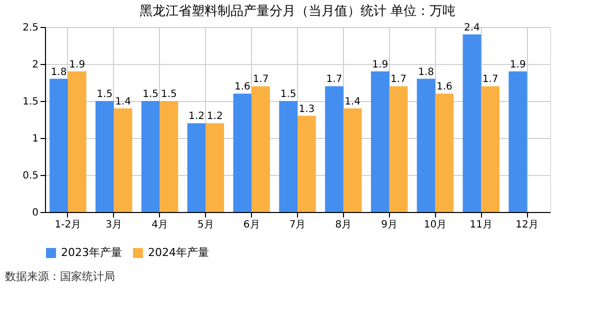 The width and height of the screenshot is (590, 330). I want to click on x-tick-label: 3月, so click(114, 225).